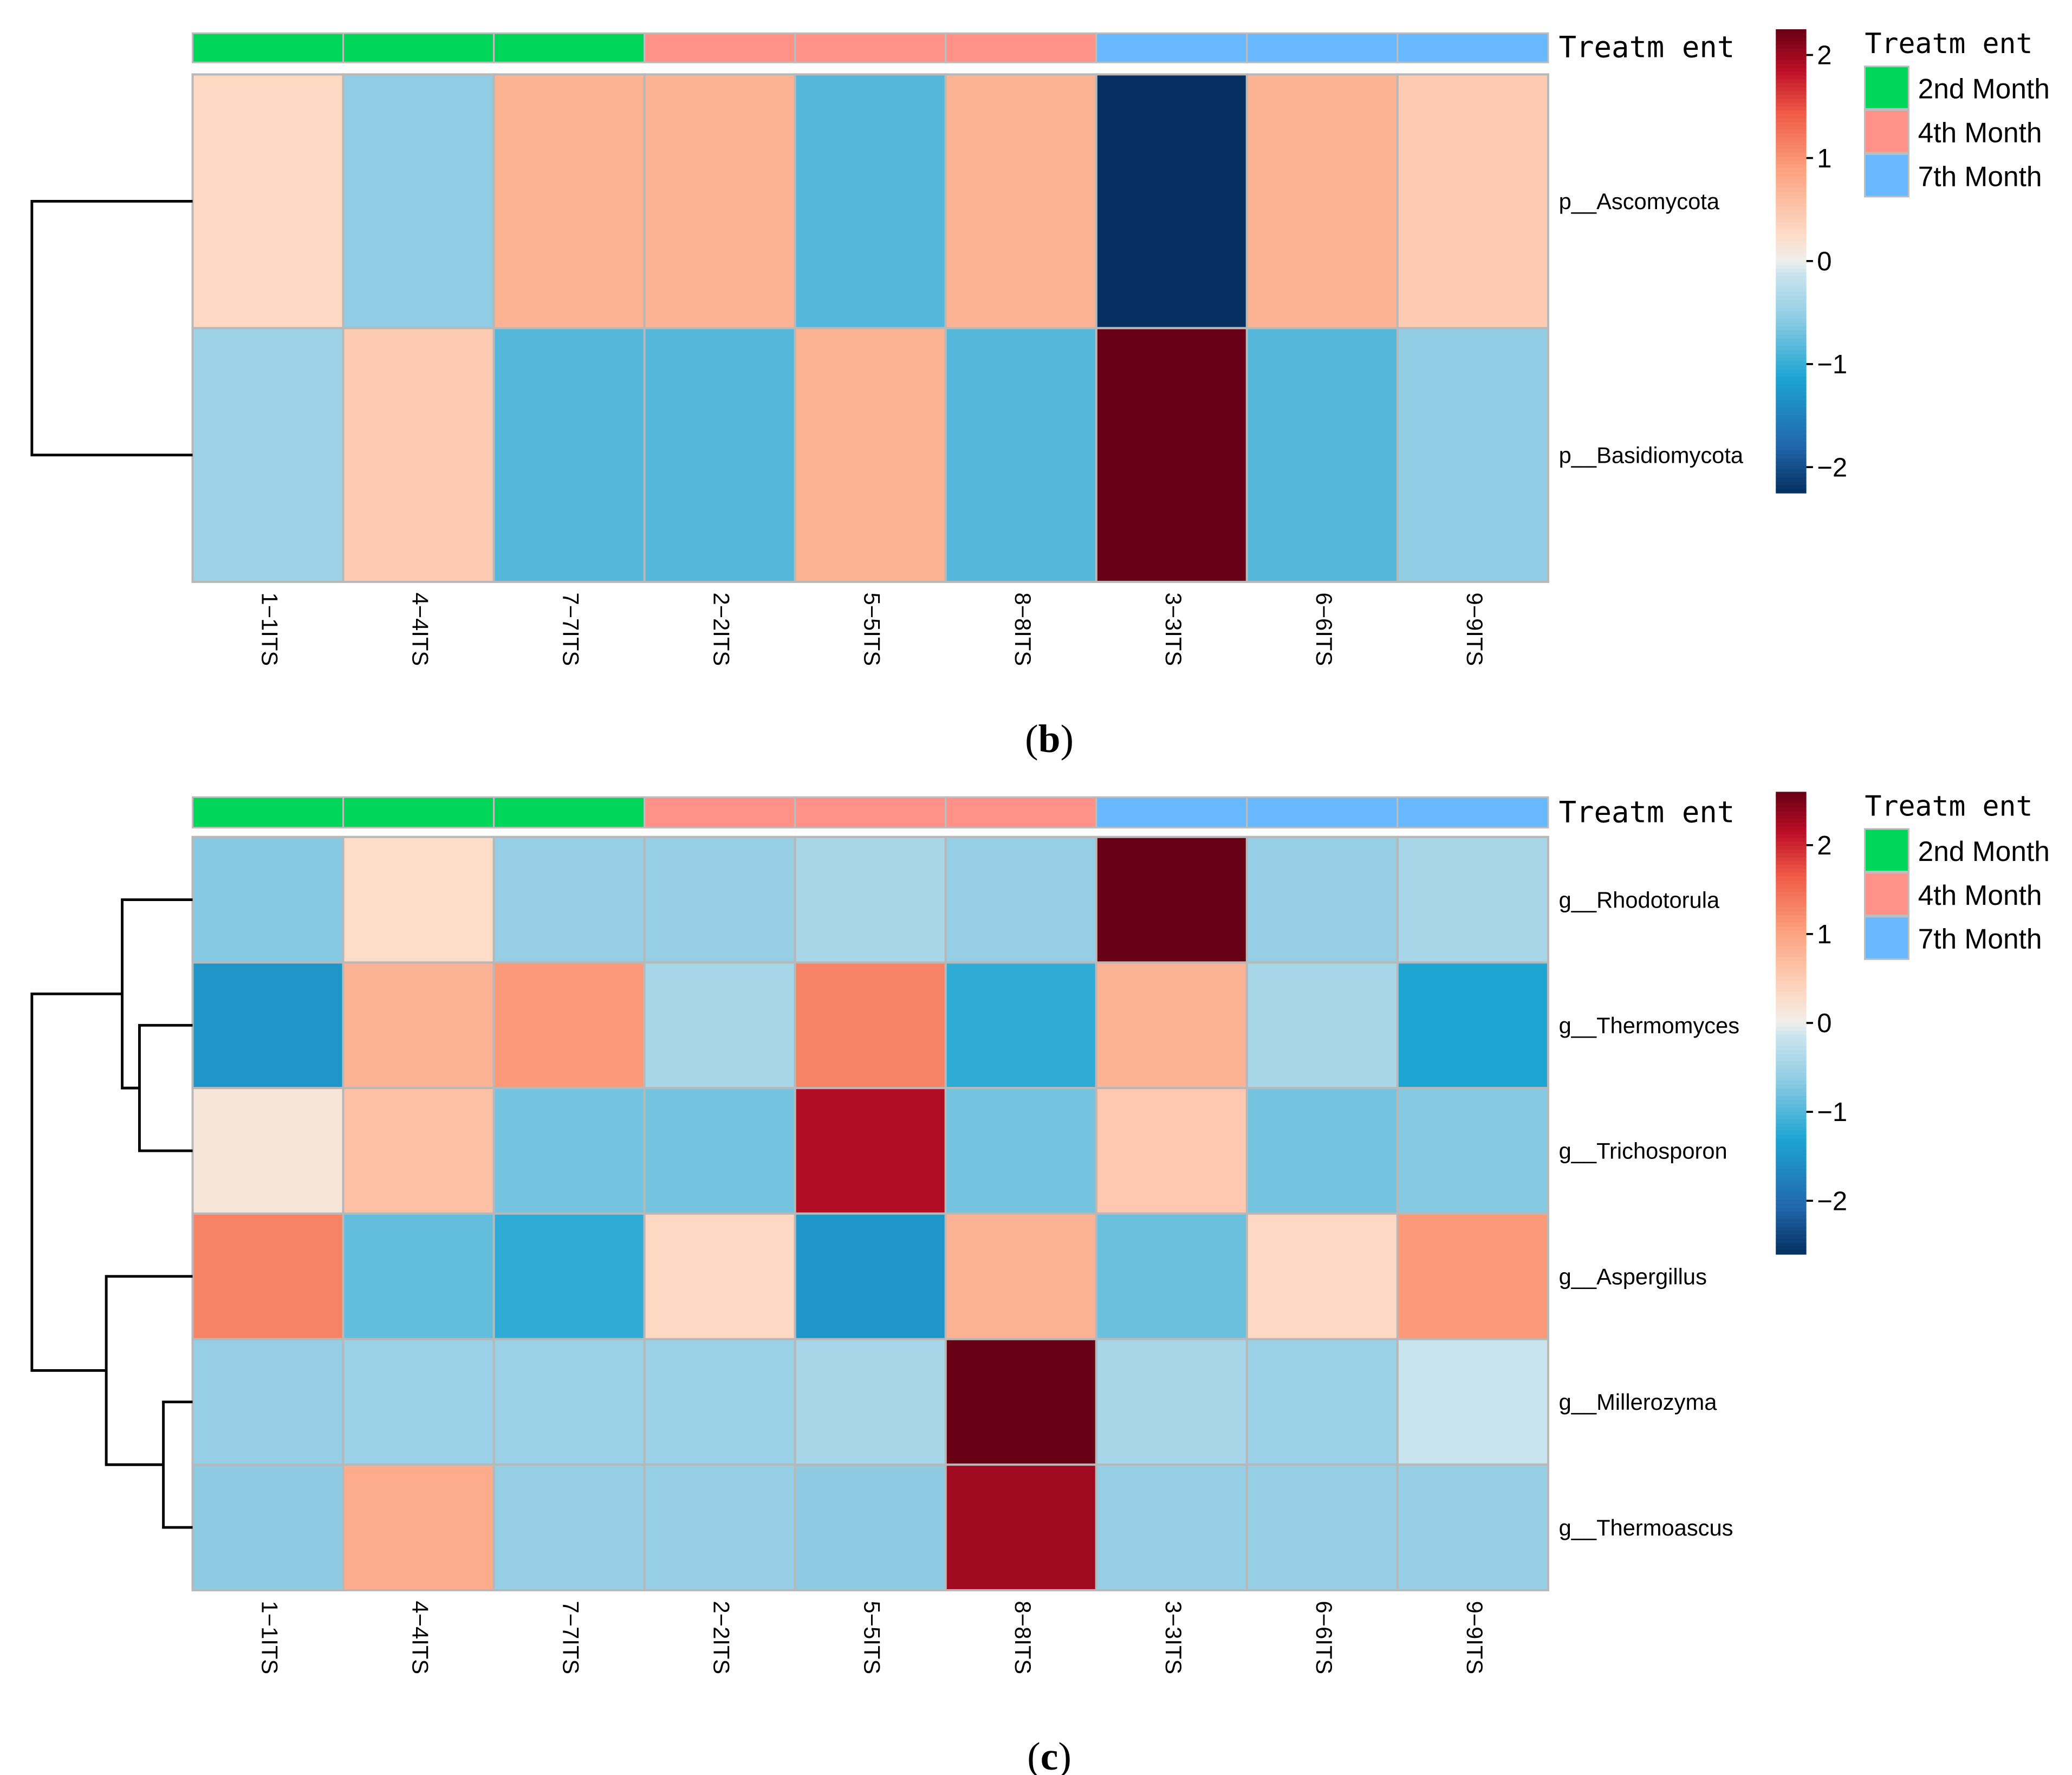 The image size is (2072, 1775). Describe the element at coordinates (1886, 850) in the screenshot. I see `legend-swatch` at that location.